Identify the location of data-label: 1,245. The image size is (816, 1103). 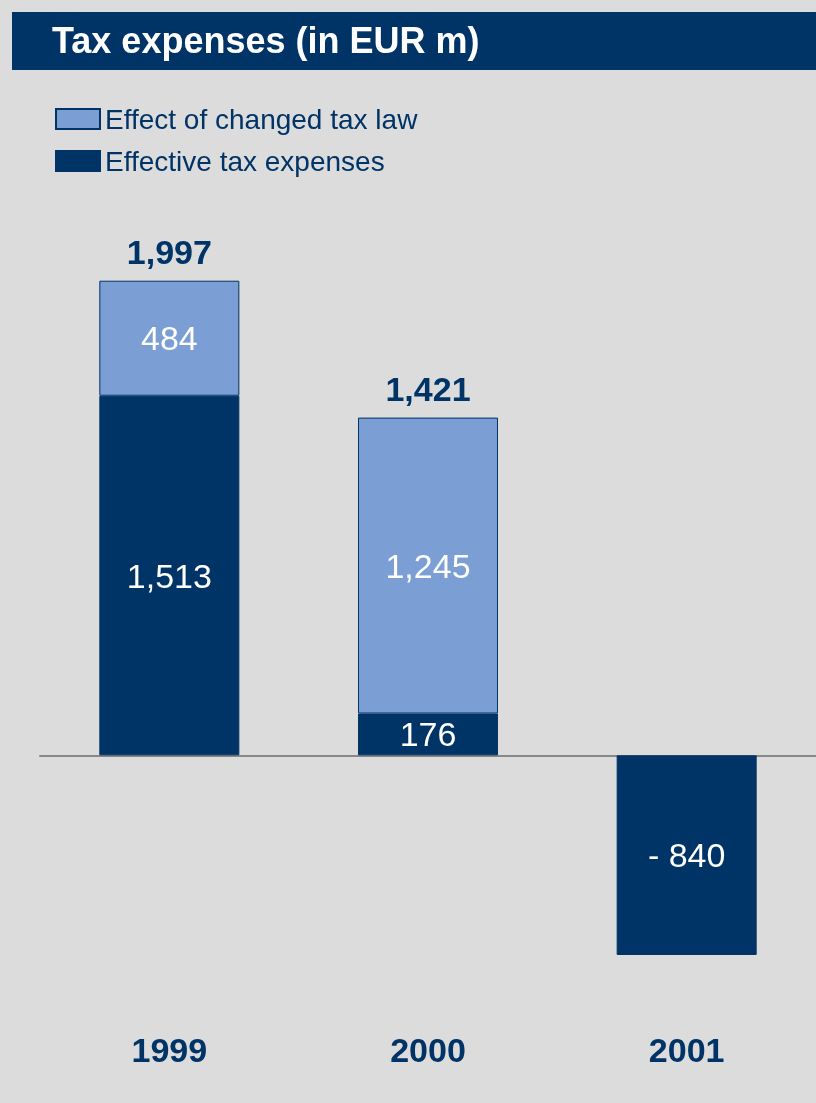
(428, 565).